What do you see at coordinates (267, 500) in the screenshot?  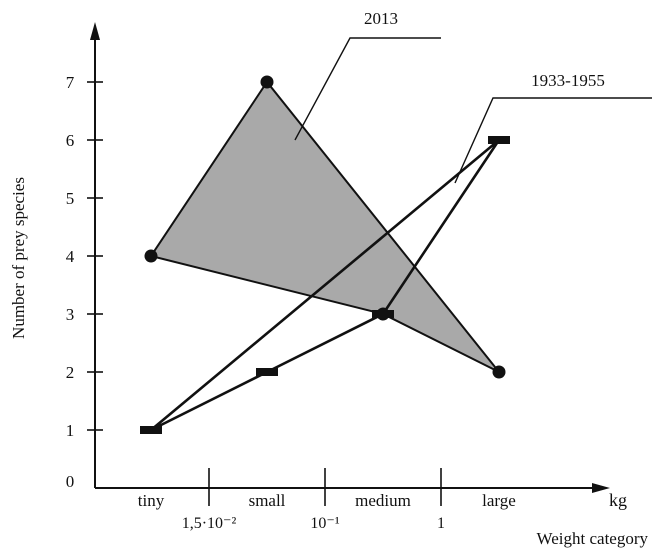 I see `category-label: small` at bounding box center [267, 500].